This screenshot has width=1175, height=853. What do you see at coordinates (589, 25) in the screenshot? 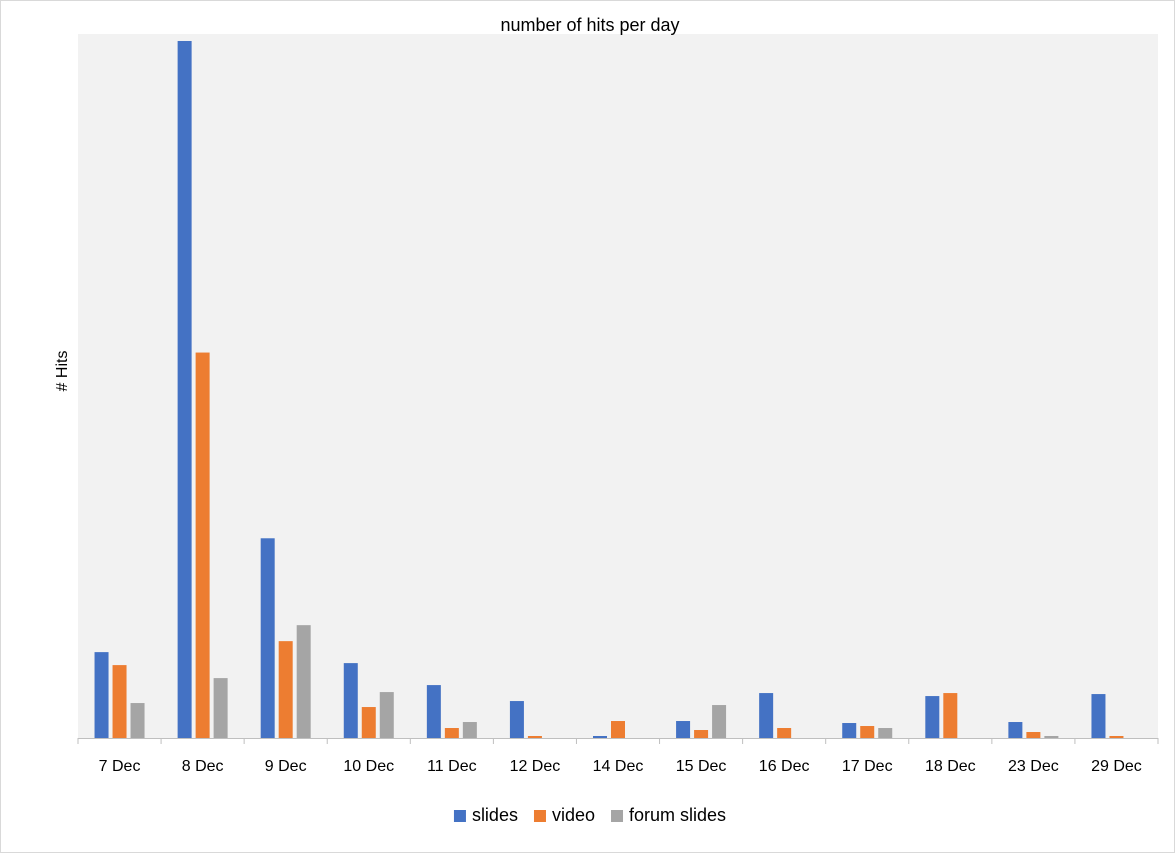
I see `chart-title: number of hits per day` at bounding box center [589, 25].